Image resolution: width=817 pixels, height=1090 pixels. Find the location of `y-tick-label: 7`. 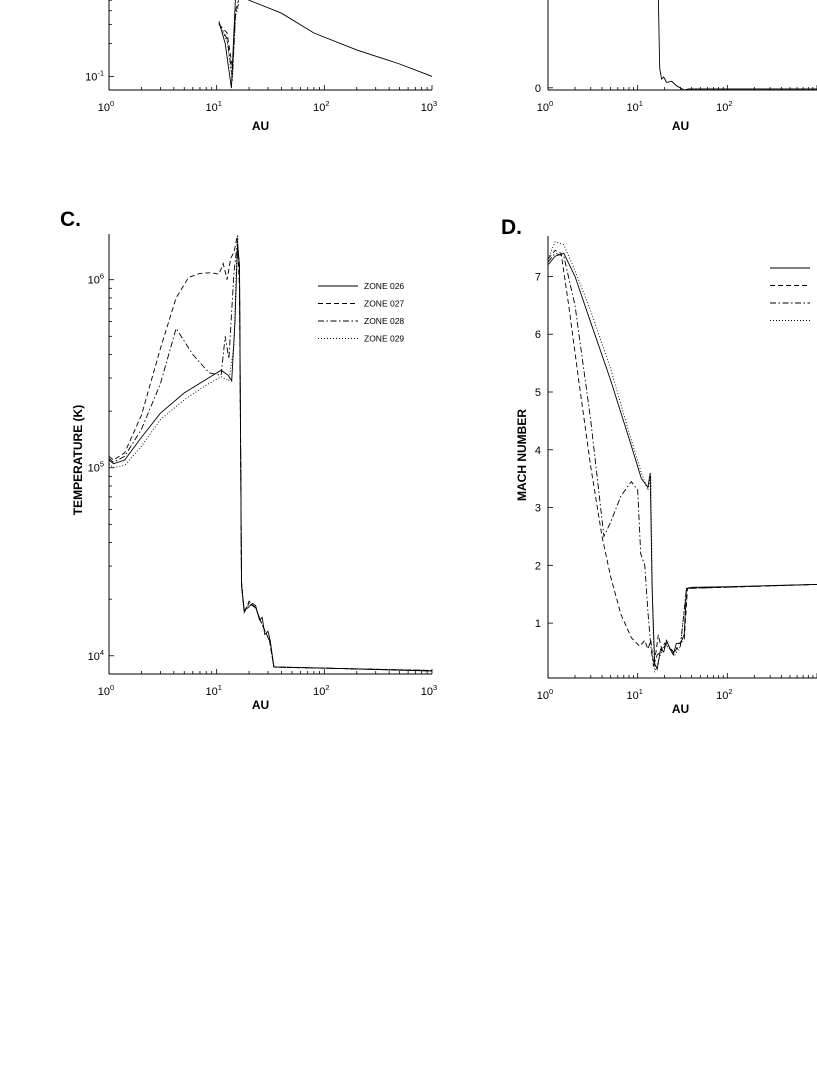

y-tick-label: 7 is located at coordinates (538, 277).